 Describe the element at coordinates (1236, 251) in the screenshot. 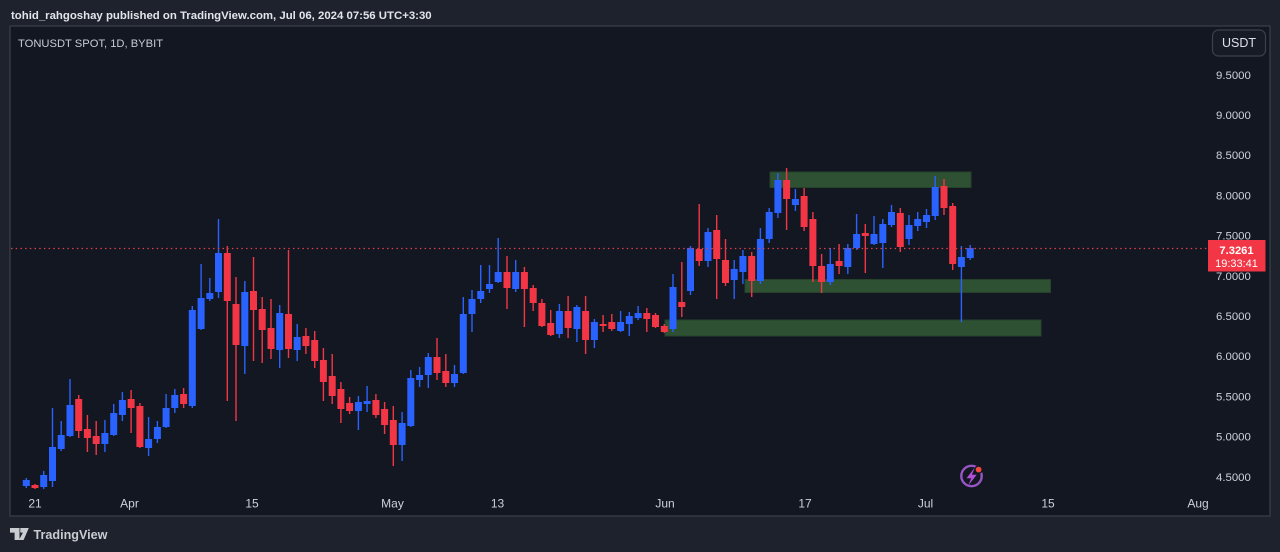

I see `svg-text: 7.3261` at that location.